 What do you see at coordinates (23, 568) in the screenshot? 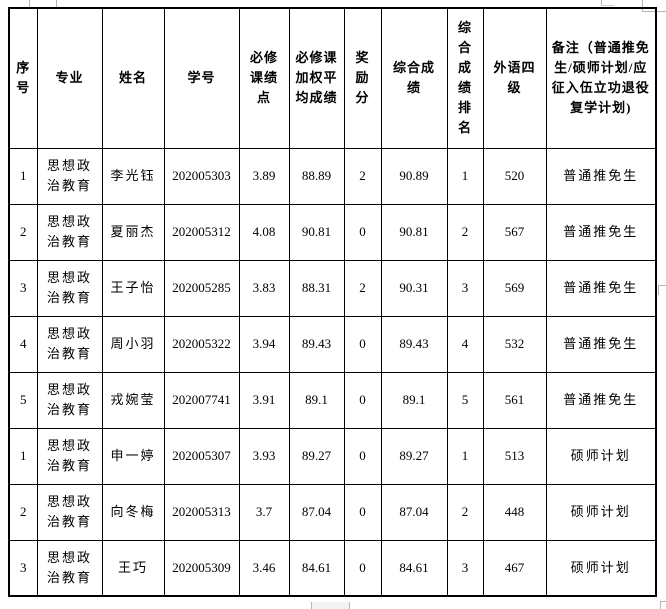
I see `cell-index: 3` at bounding box center [23, 568].